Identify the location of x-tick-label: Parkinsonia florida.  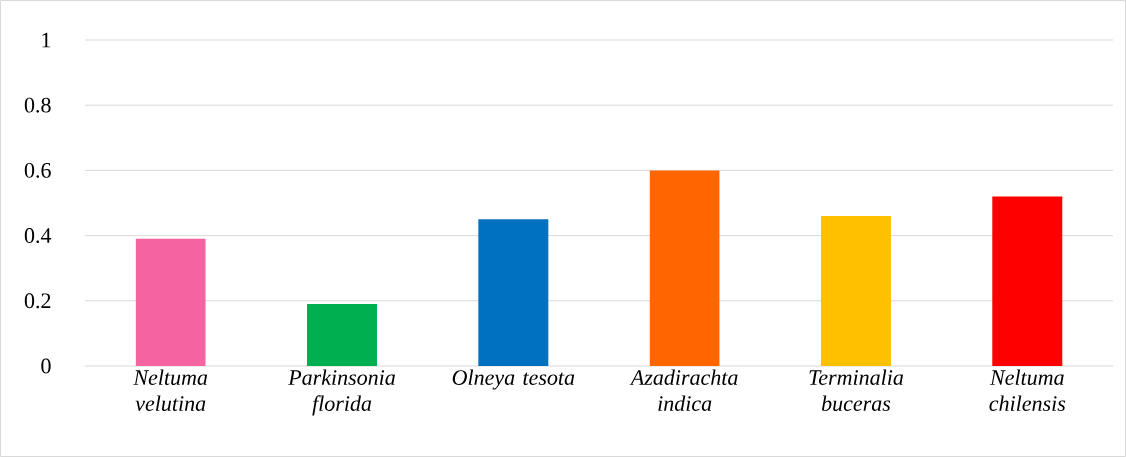
(341, 392).